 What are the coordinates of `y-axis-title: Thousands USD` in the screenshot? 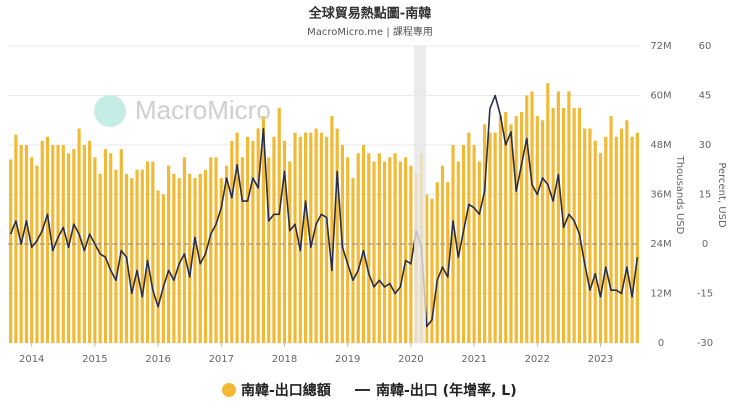 It's located at (679, 195).